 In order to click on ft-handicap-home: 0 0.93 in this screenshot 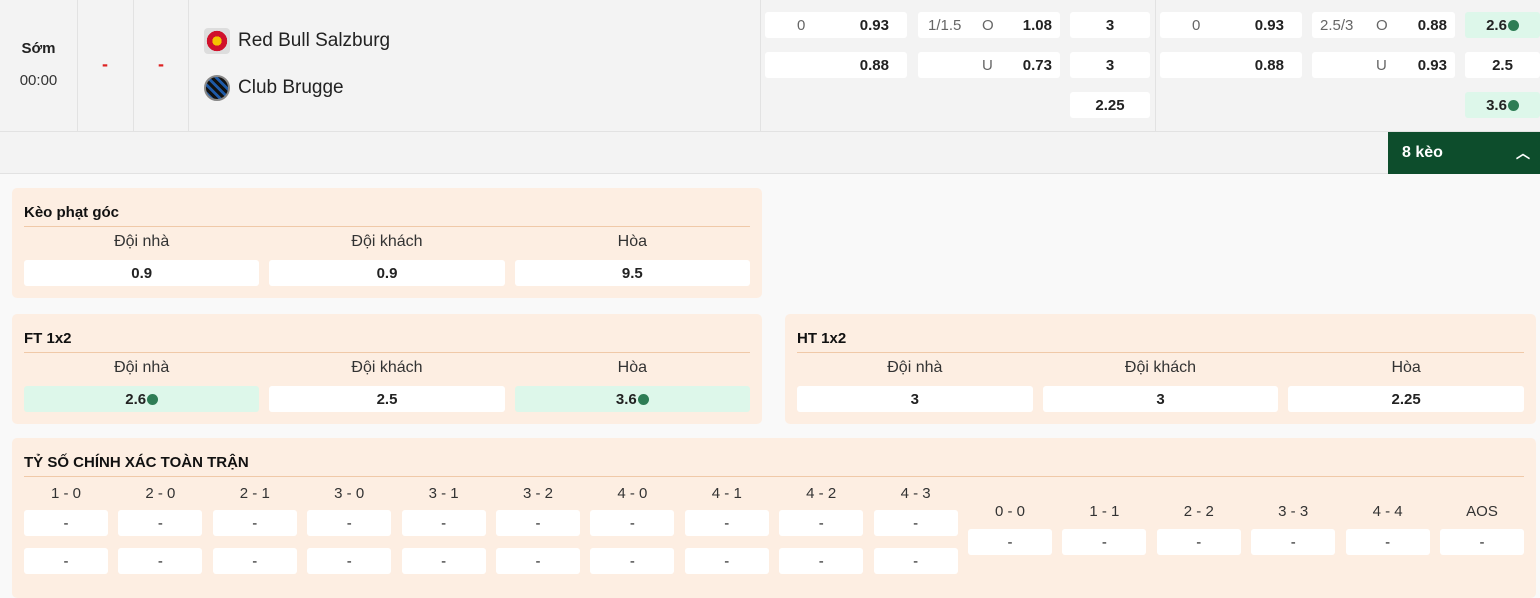, I will do `click(836, 25)`.